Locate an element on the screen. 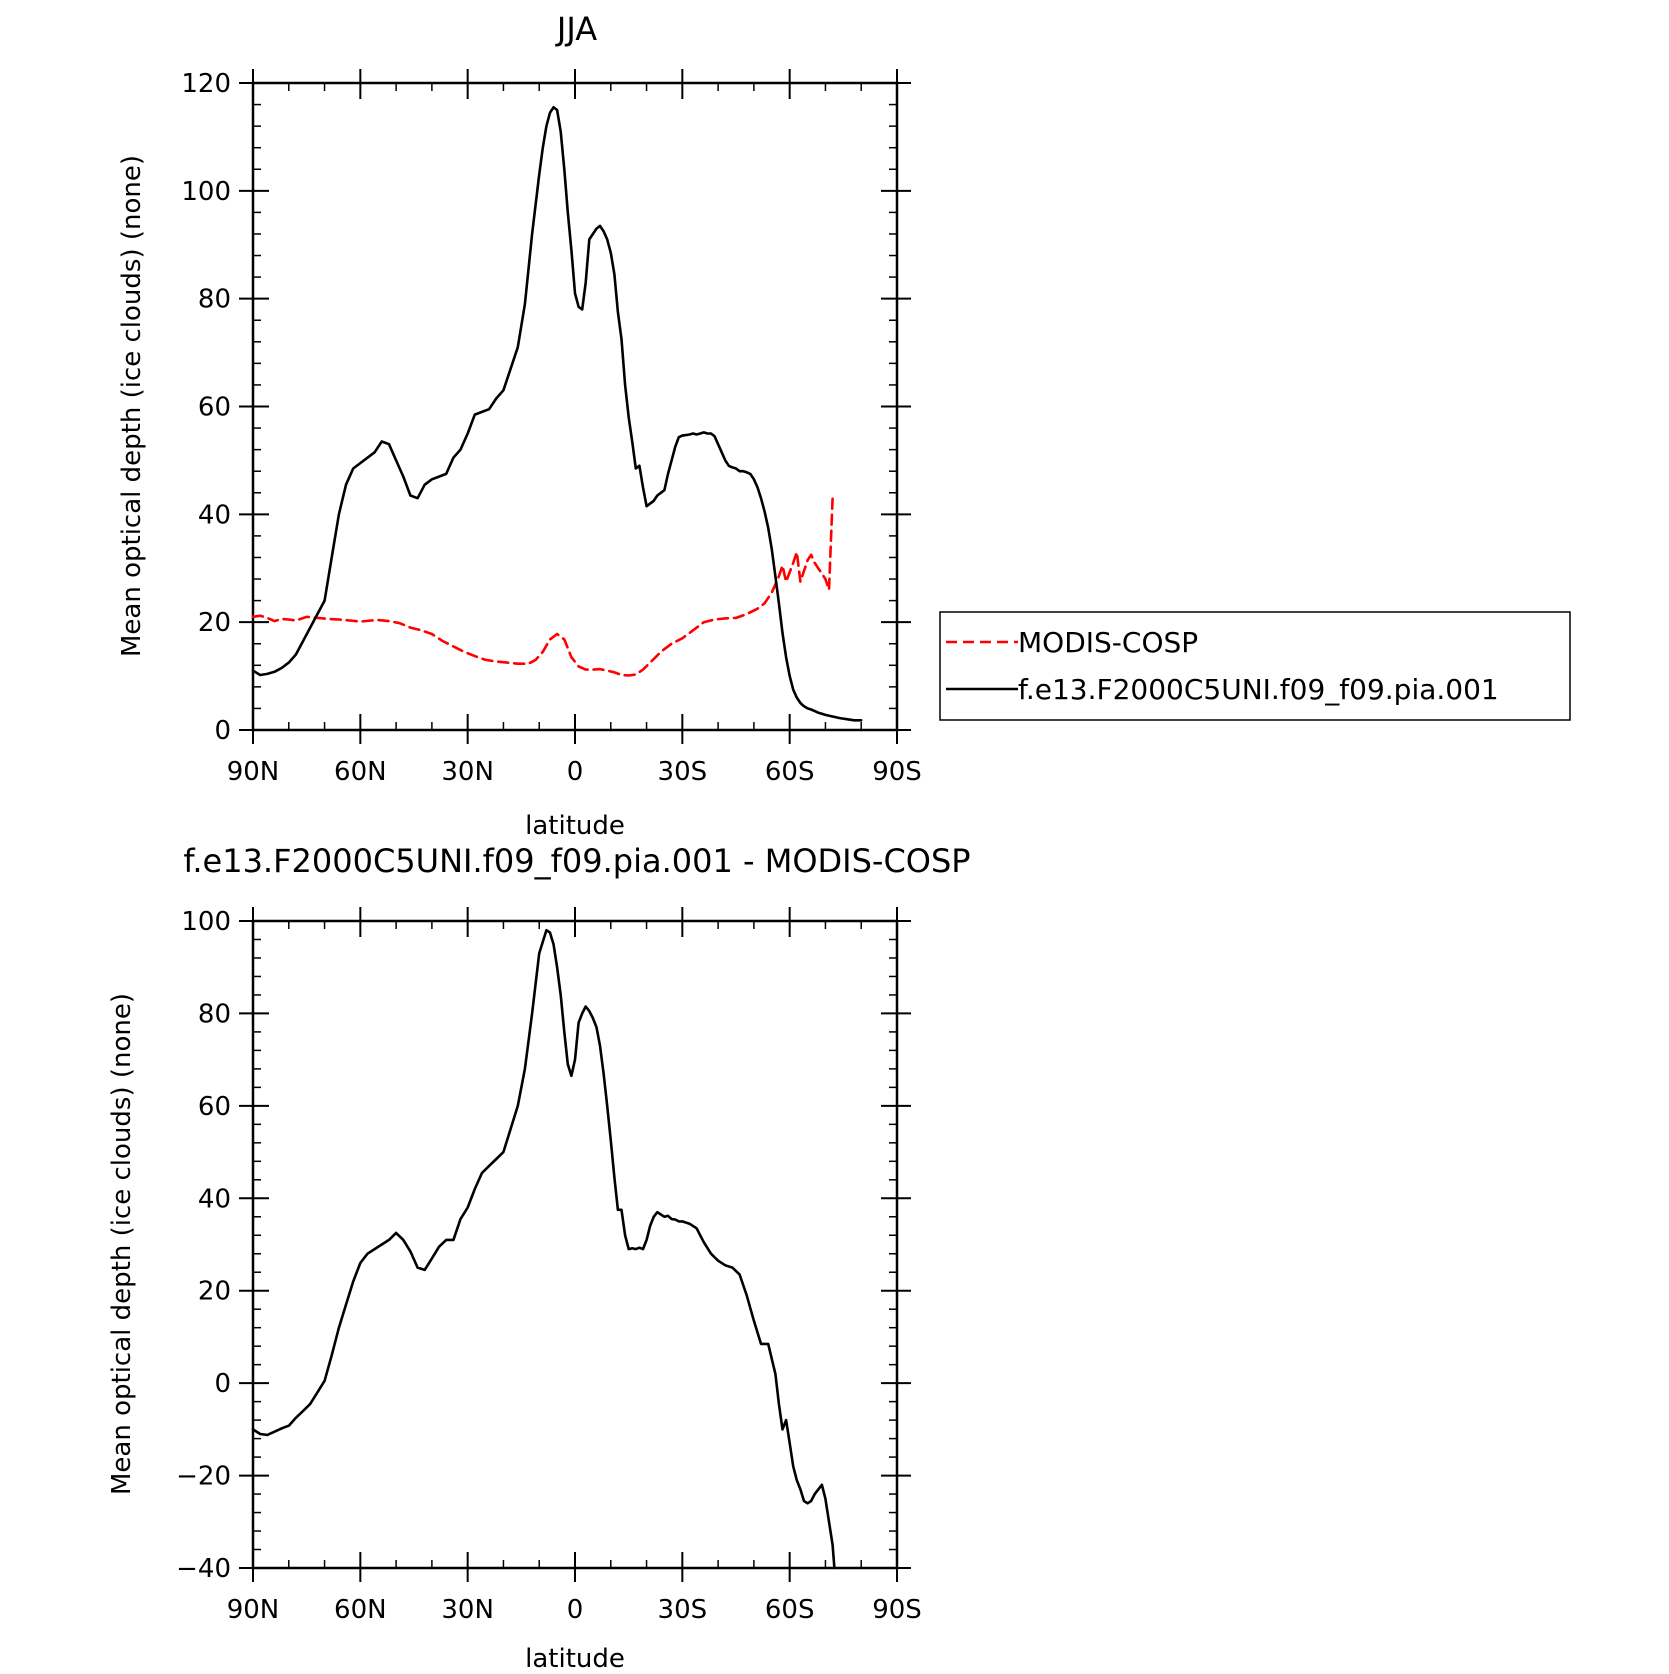  top-x-tick-label: 0 is located at coordinates (575, 772).